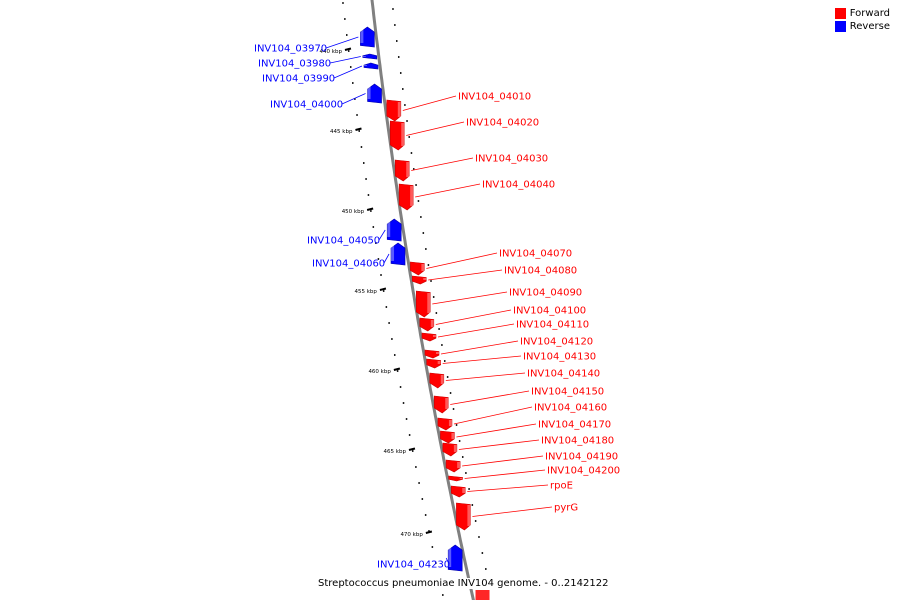 The height and width of the screenshot is (600, 900). What do you see at coordinates (341, 132) in the screenshot?
I see `scale-label: 445 kbp` at bounding box center [341, 132].